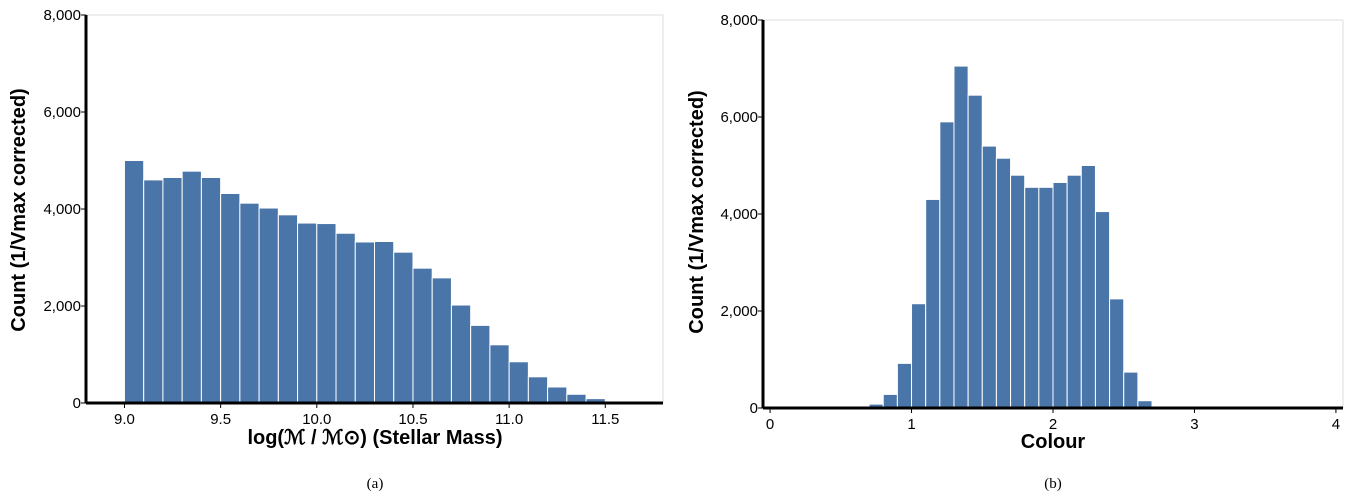 This screenshot has height=500, width=1368. I want to click on panel-a-y-tick-label-2: 4,000, so click(62, 209).